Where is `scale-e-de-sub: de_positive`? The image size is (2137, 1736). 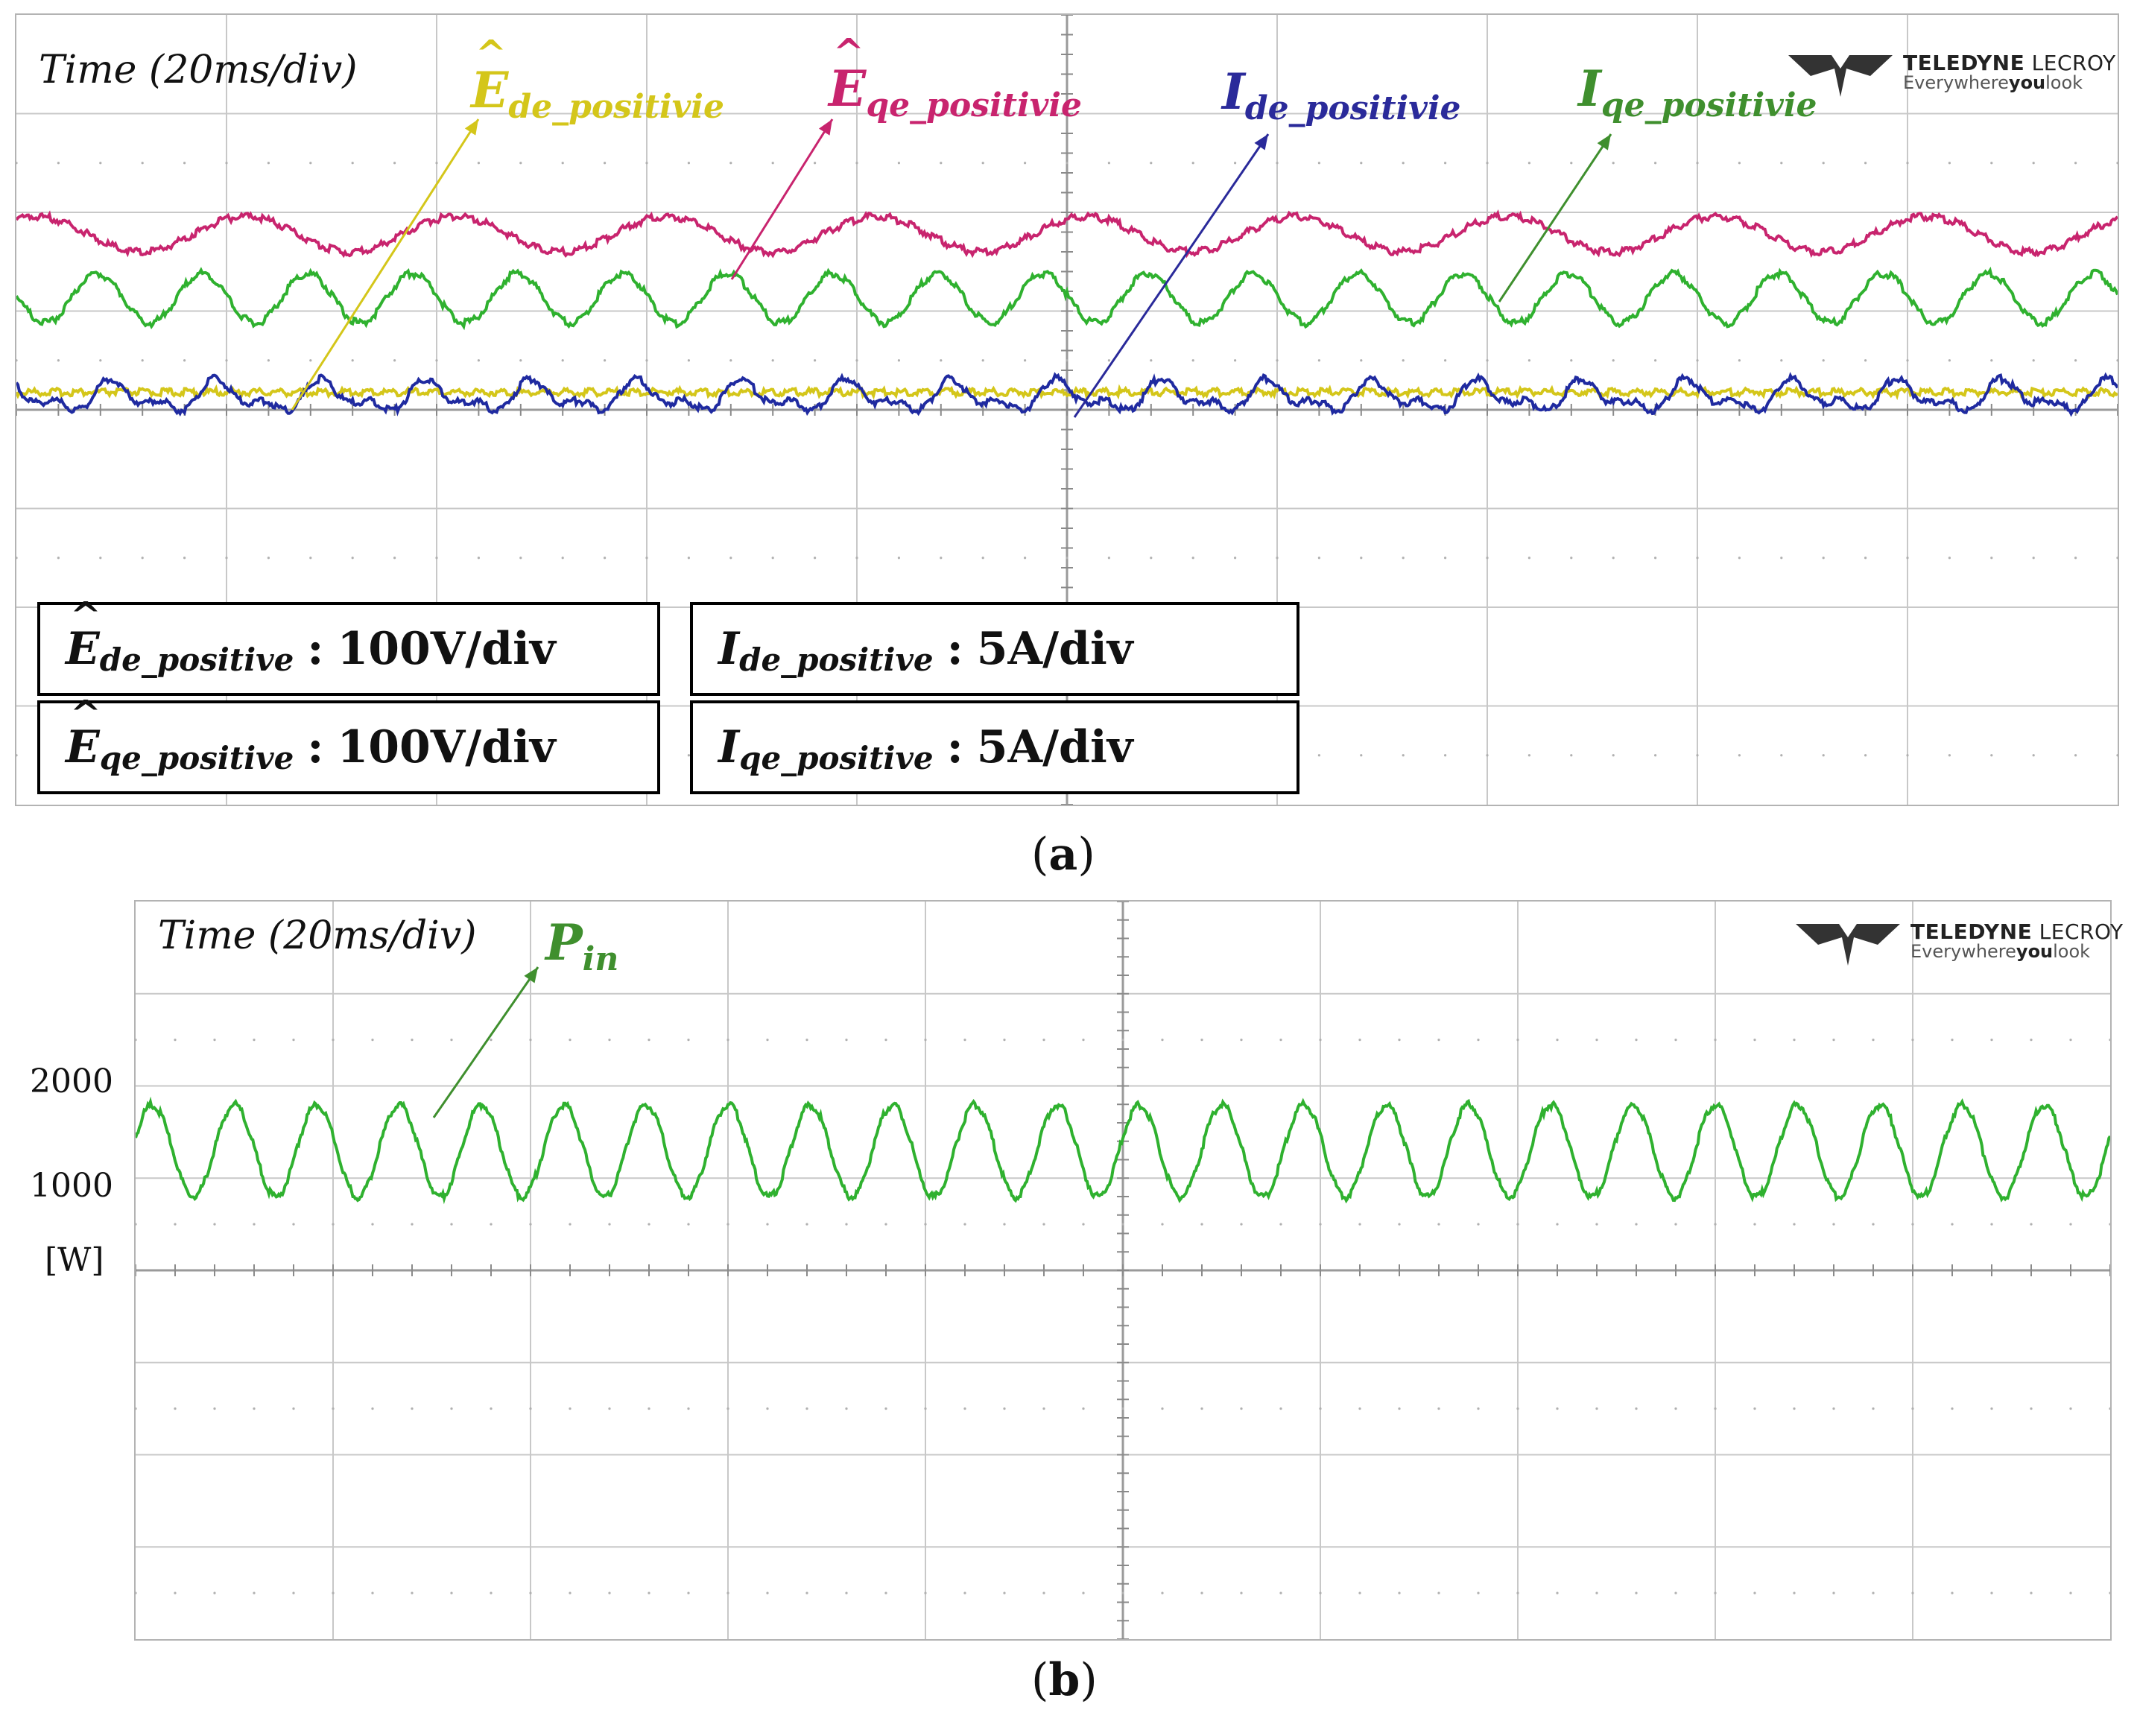
scale-e-de-sub: de_positive is located at coordinates (196, 659).